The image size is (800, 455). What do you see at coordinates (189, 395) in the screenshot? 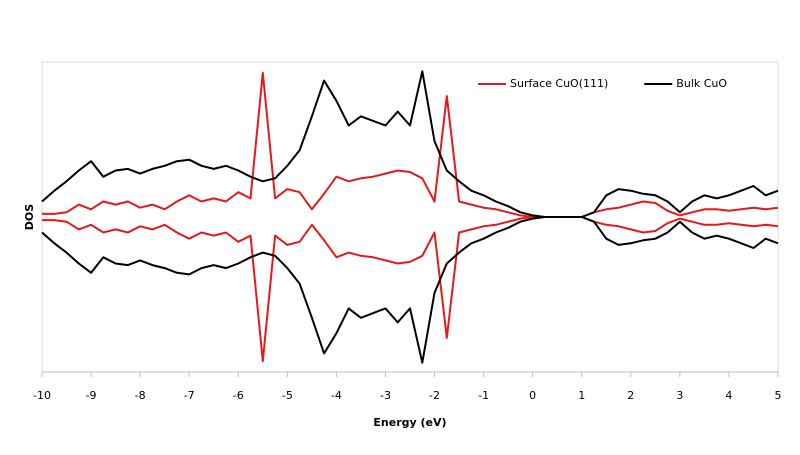
I see `x-tick-label: -7` at bounding box center [189, 395].